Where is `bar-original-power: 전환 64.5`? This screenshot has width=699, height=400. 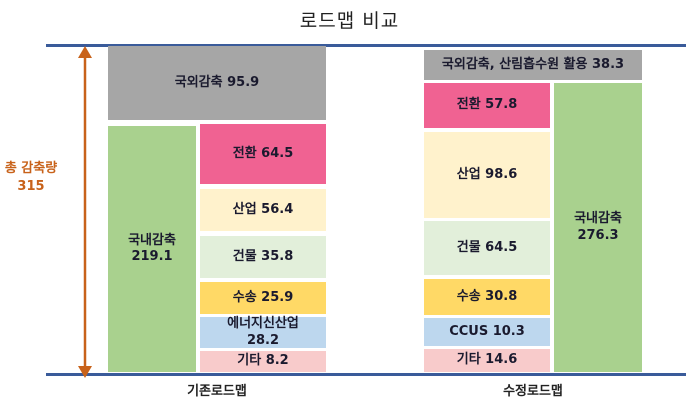
bar-original-power: 전환 64.5 is located at coordinates (263, 154).